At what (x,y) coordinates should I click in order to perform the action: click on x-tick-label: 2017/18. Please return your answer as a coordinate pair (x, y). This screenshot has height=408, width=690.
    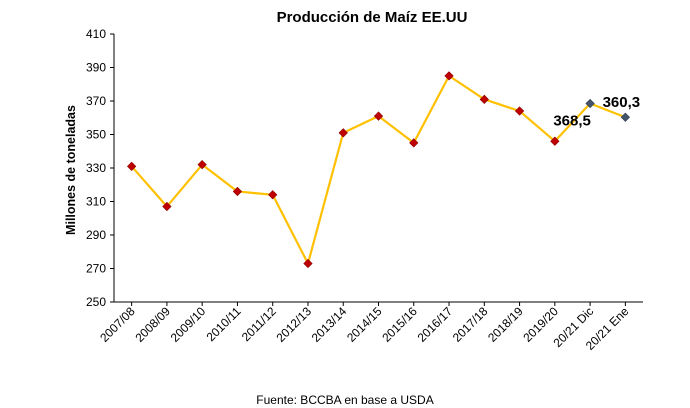
    Looking at the image, I should click on (470, 324).